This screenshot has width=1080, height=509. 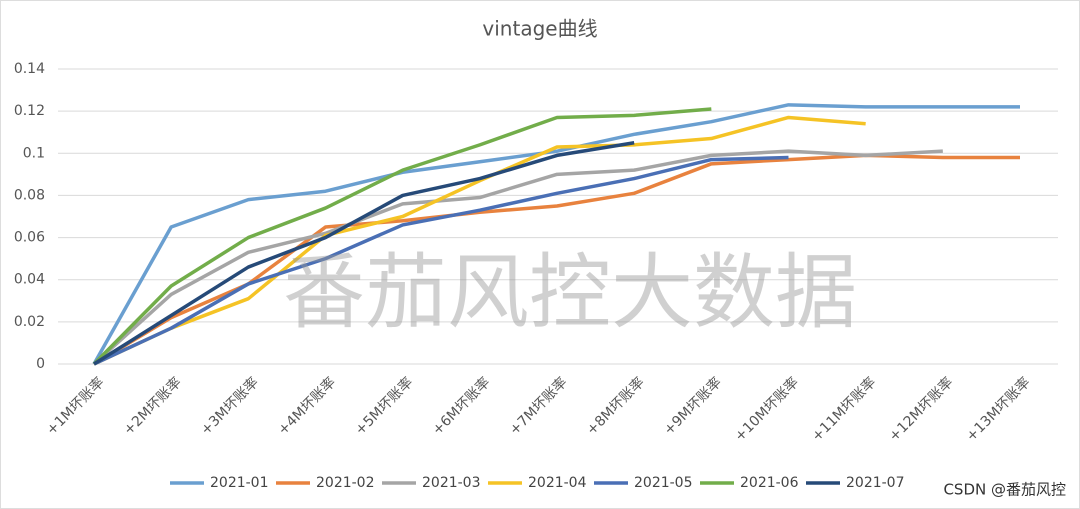 What do you see at coordinates (40, 364) in the screenshot?
I see `y-tick-label: 0` at bounding box center [40, 364].